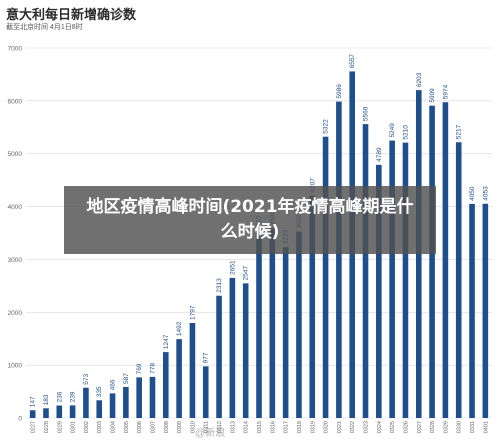 The width and height of the screenshot is (500, 442). What do you see at coordinates (339, 91) in the screenshot?
I see `data-label: 5986` at bounding box center [339, 91].